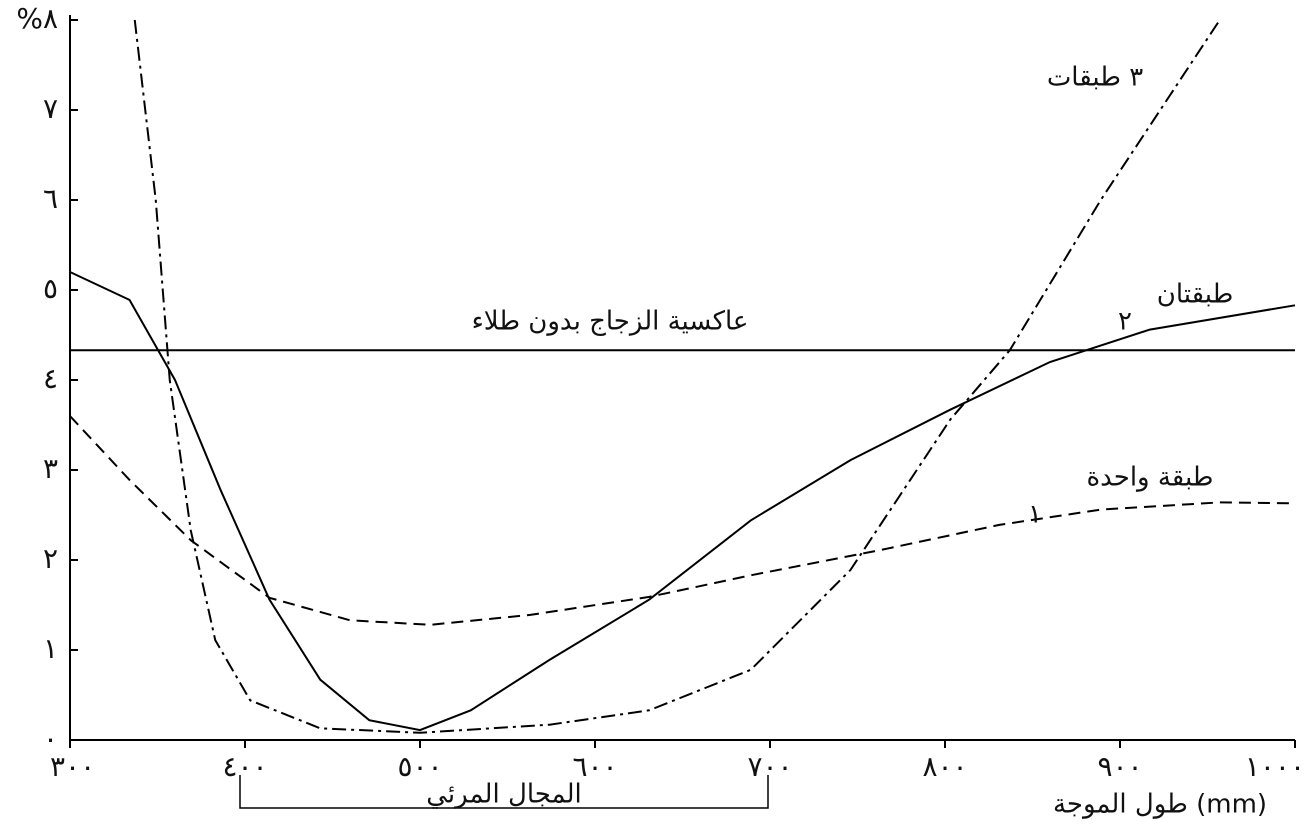 This screenshot has height=828, width=1307. What do you see at coordinates (944, 766) in the screenshot?
I see `x-tick-label: ٨٠٠` at bounding box center [944, 766].